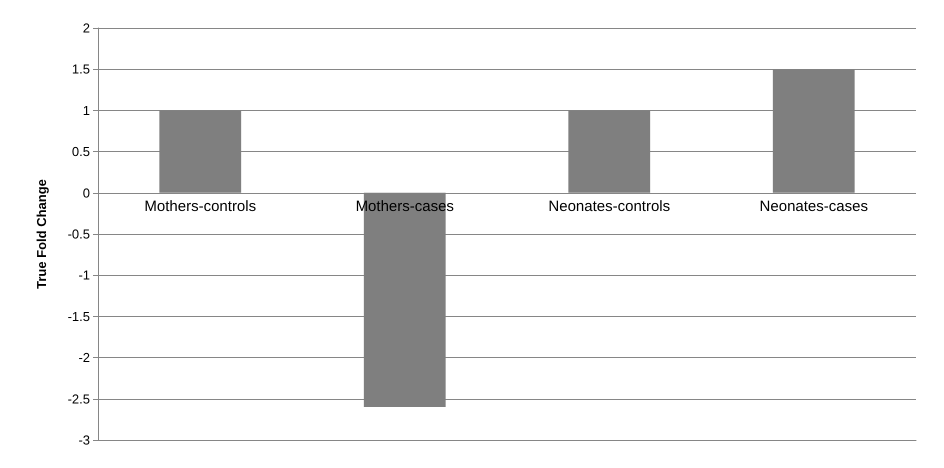 The height and width of the screenshot is (468, 944). What do you see at coordinates (81, 69) in the screenshot?
I see `y-tick-label: 1.5` at bounding box center [81, 69].